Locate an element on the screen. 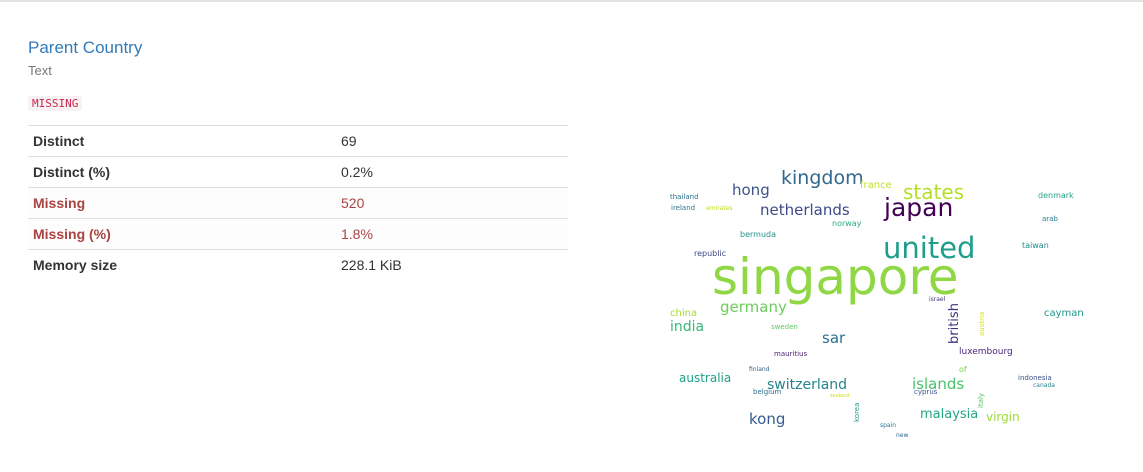 The width and height of the screenshot is (1143, 472). word-france: france is located at coordinates (876, 185).